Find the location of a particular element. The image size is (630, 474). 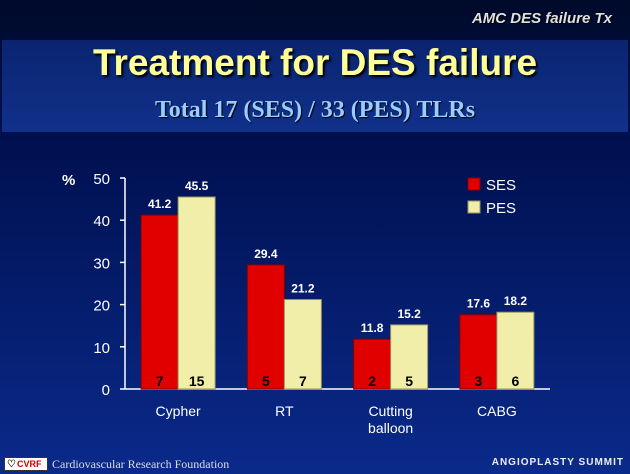

bar-count-label: 3 is located at coordinates (478, 381).